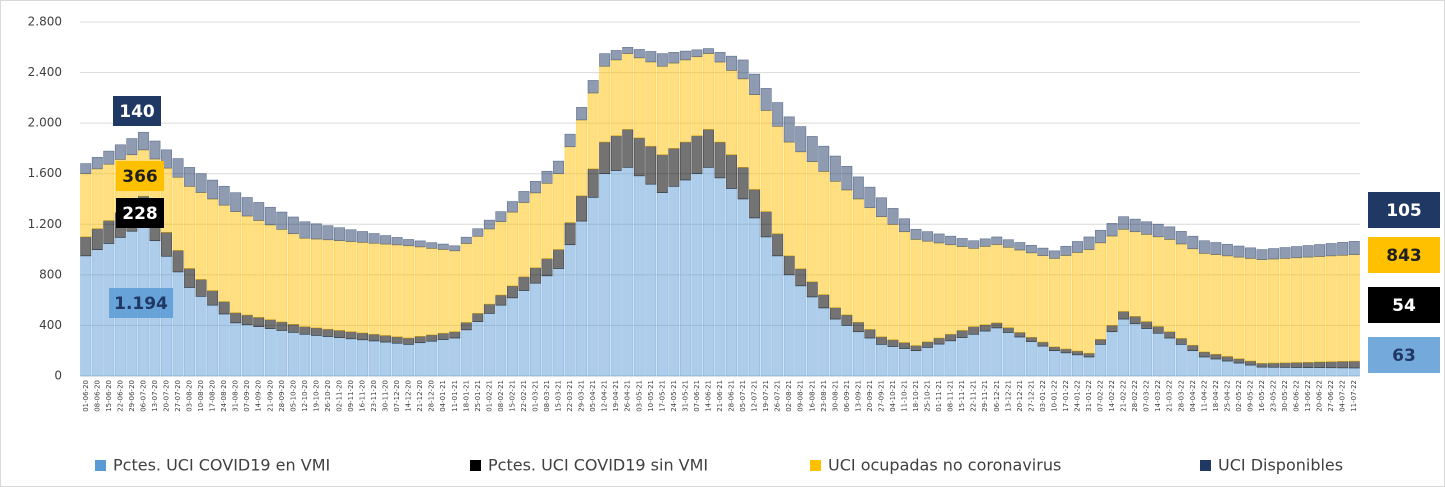 This screenshot has width=1445, height=487. What do you see at coordinates (293, 396) in the screenshot?
I see `x-tick-label: 05-10-20` at bounding box center [293, 396].